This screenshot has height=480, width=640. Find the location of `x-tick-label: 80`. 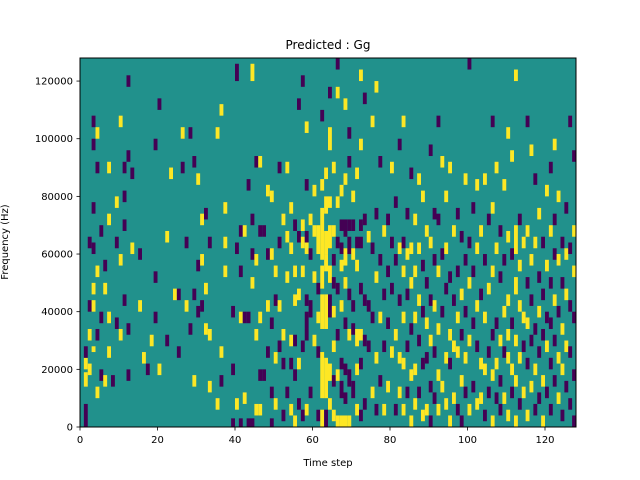

x-tick-label: 80 is located at coordinates (390, 440).